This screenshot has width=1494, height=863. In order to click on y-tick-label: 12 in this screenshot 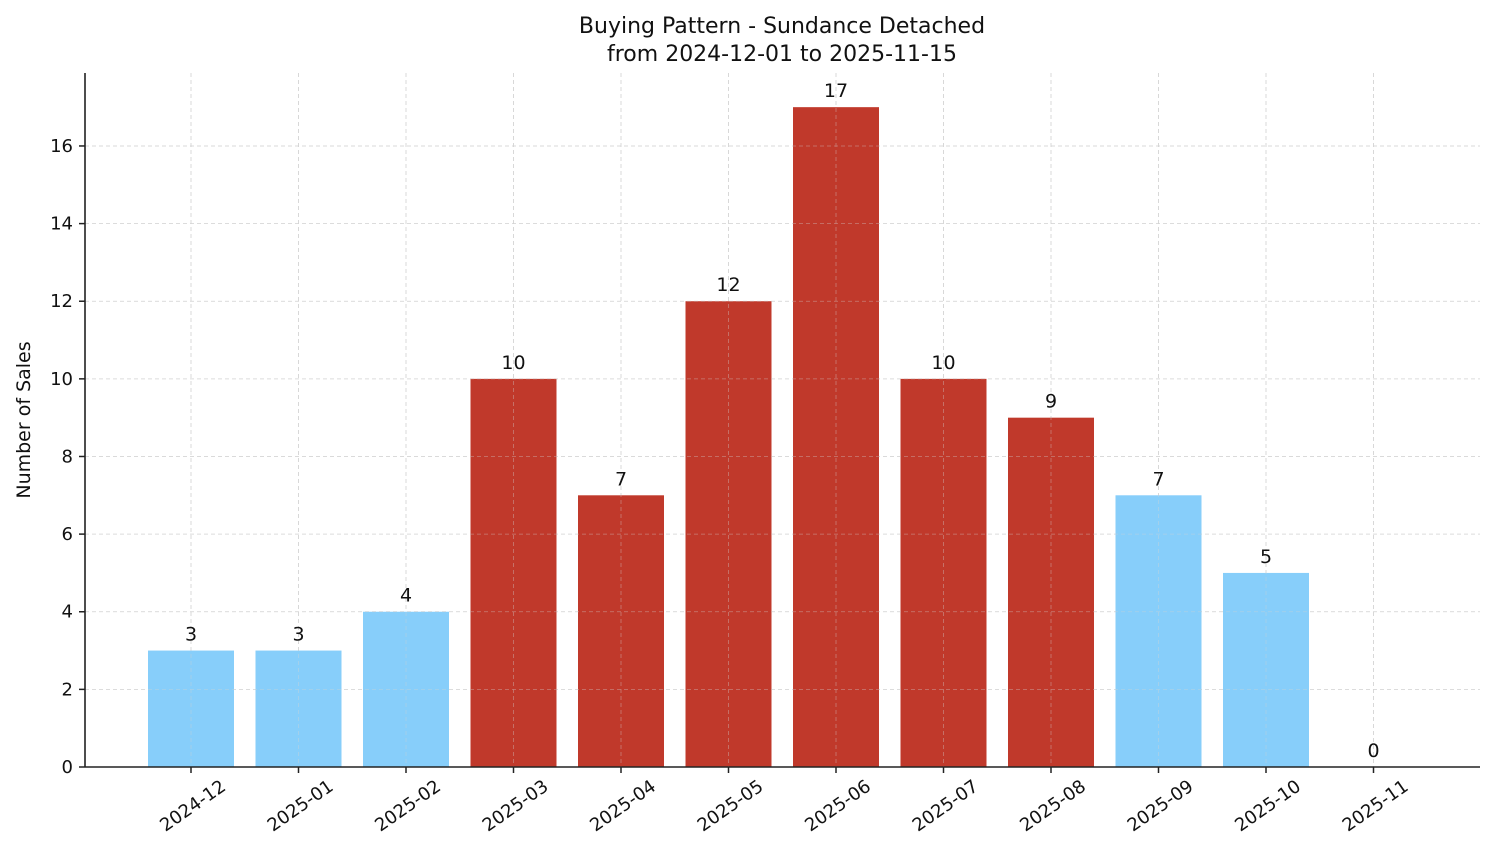, I will do `click(61, 301)`.